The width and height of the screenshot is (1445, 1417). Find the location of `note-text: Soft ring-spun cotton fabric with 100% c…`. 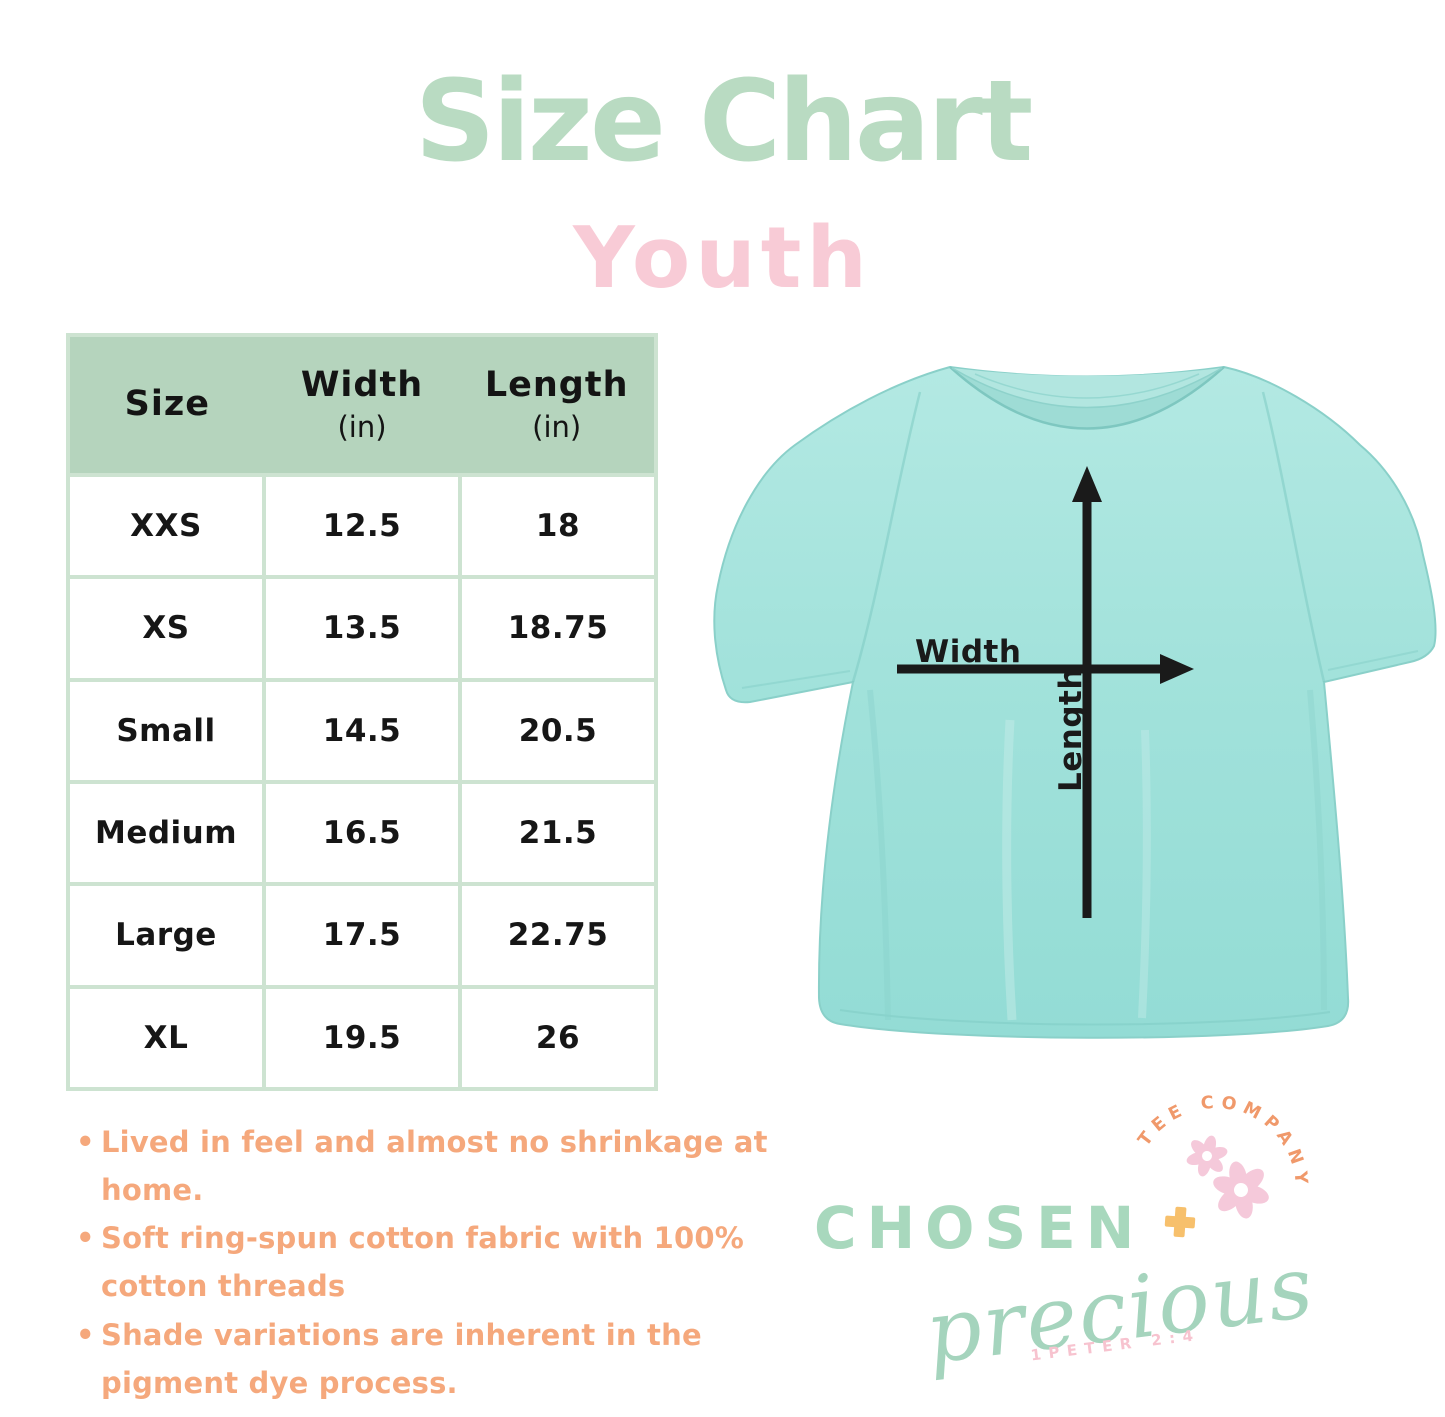

note-text: Soft ring-spun cotton fabric with 100% c… is located at coordinates (422, 1262).